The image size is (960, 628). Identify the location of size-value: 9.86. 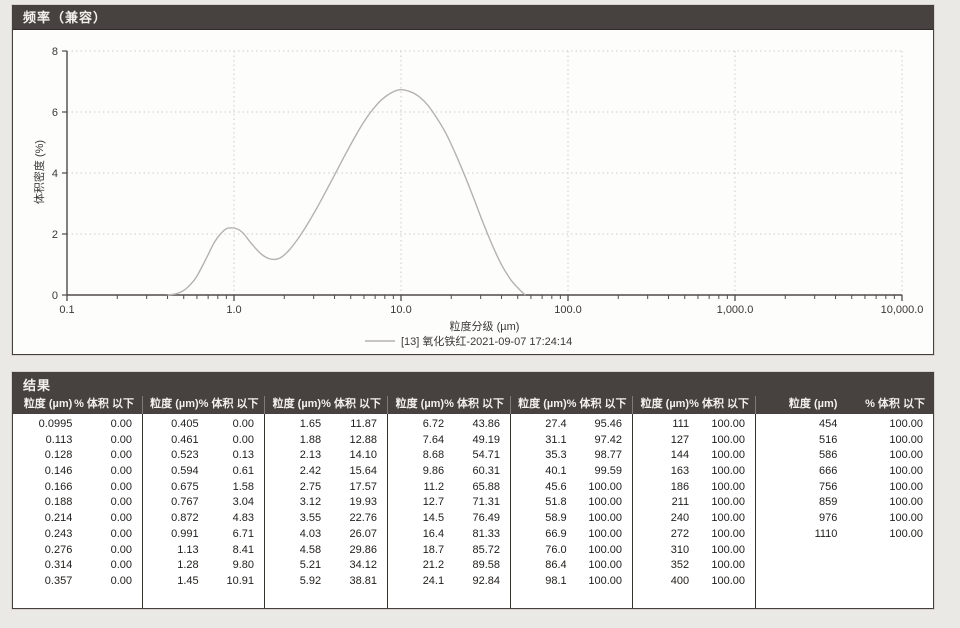
(433, 471).